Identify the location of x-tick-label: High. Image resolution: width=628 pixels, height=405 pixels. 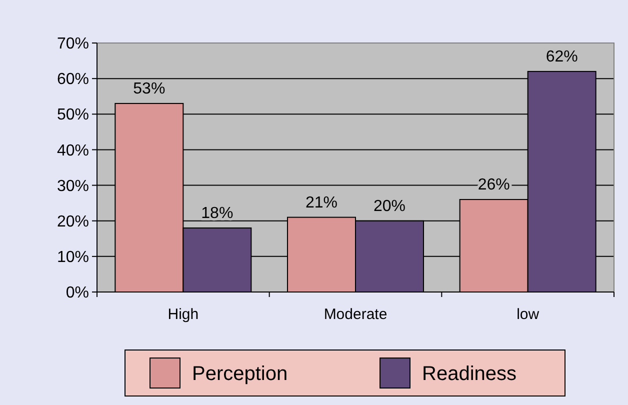
(183, 314).